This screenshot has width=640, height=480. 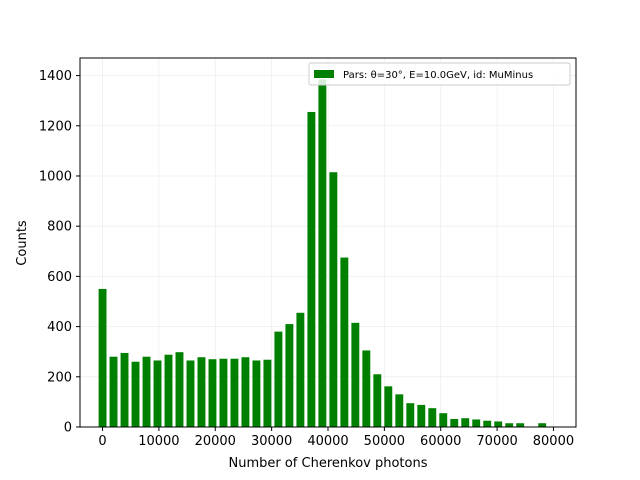 What do you see at coordinates (158, 441) in the screenshot?
I see `x-tick-label: 10000` at bounding box center [158, 441].